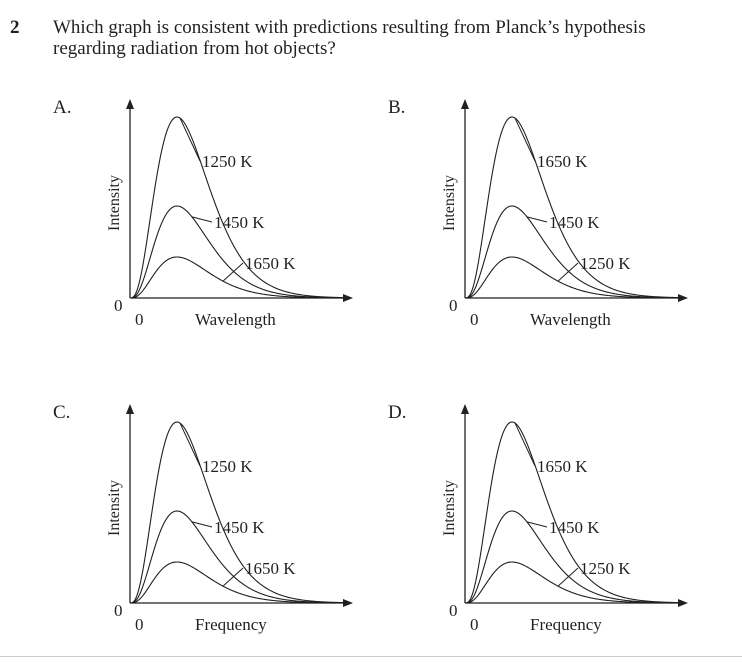 This screenshot has width=742, height=662. I want to click on option-c-letter: C., so click(62, 412).